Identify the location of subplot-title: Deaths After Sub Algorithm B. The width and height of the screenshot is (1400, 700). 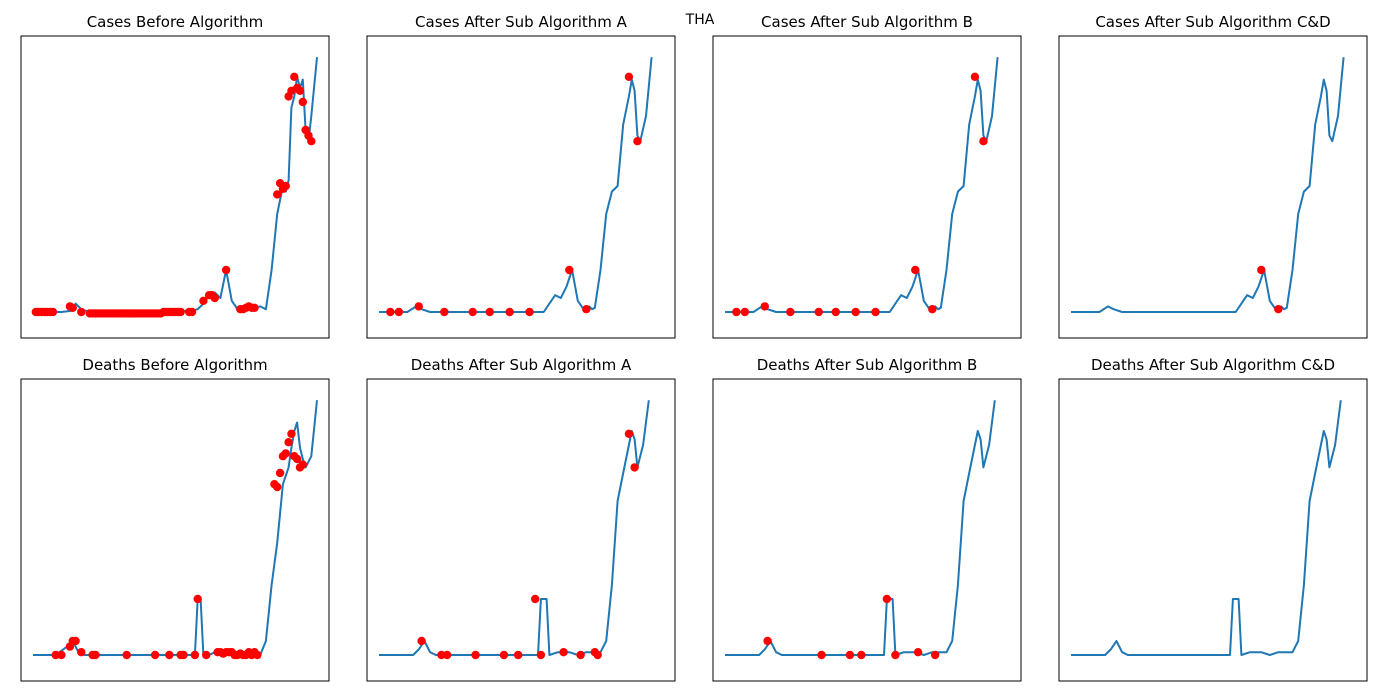
(867, 365).